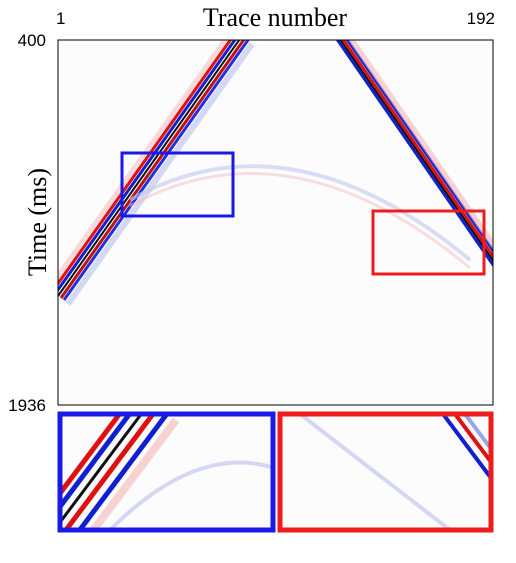 The height and width of the screenshot is (563, 516). What do you see at coordinates (481, 18) in the screenshot?
I see `x-tick-label: 192` at bounding box center [481, 18].